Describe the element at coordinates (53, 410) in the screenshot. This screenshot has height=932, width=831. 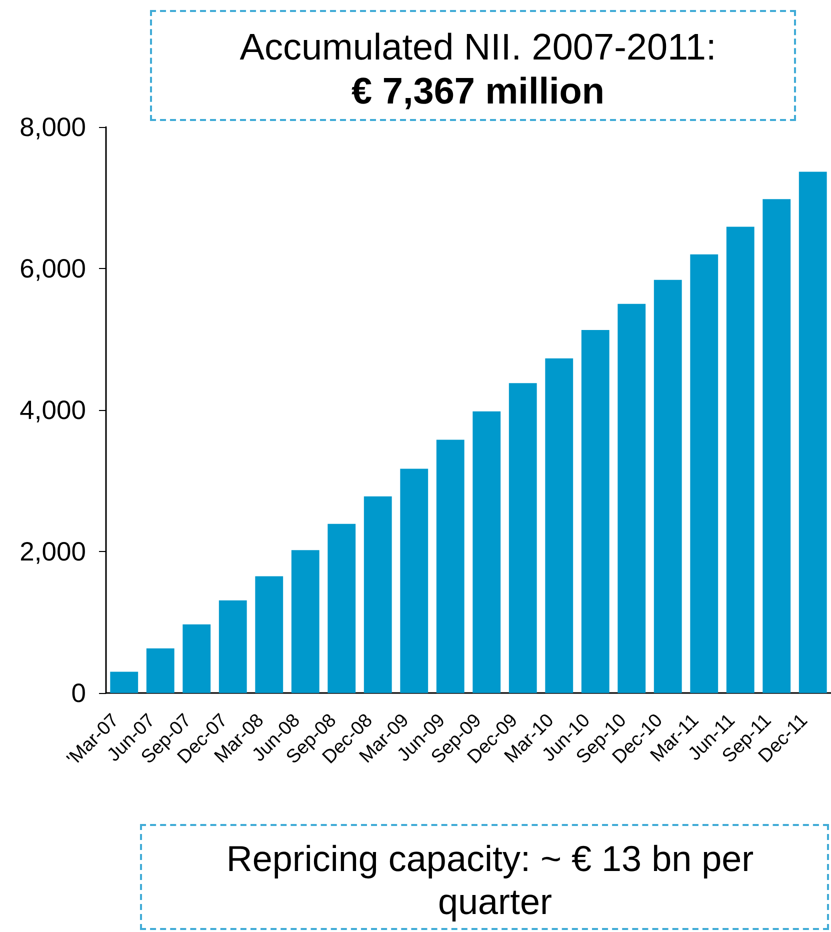
I see `y-tick-label: 4,000` at that location.